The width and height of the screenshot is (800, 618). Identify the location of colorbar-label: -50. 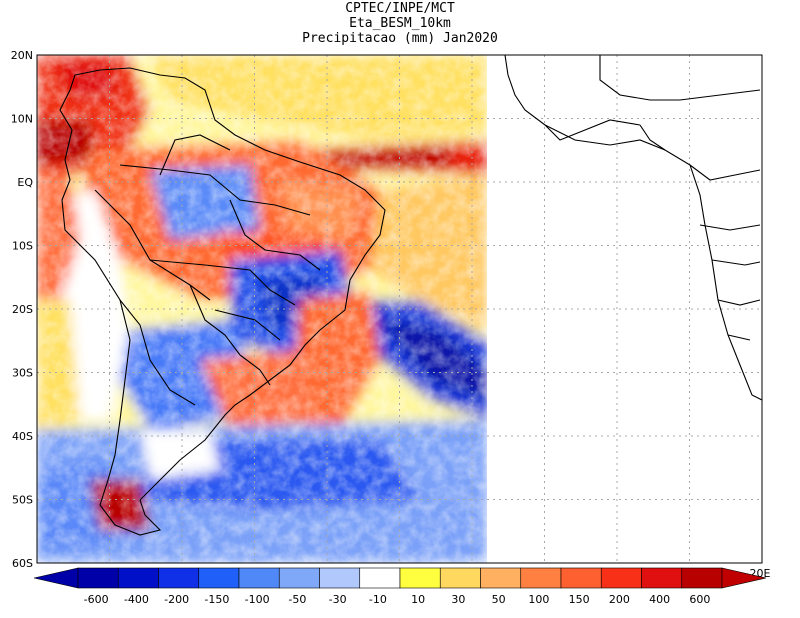
(297, 599).